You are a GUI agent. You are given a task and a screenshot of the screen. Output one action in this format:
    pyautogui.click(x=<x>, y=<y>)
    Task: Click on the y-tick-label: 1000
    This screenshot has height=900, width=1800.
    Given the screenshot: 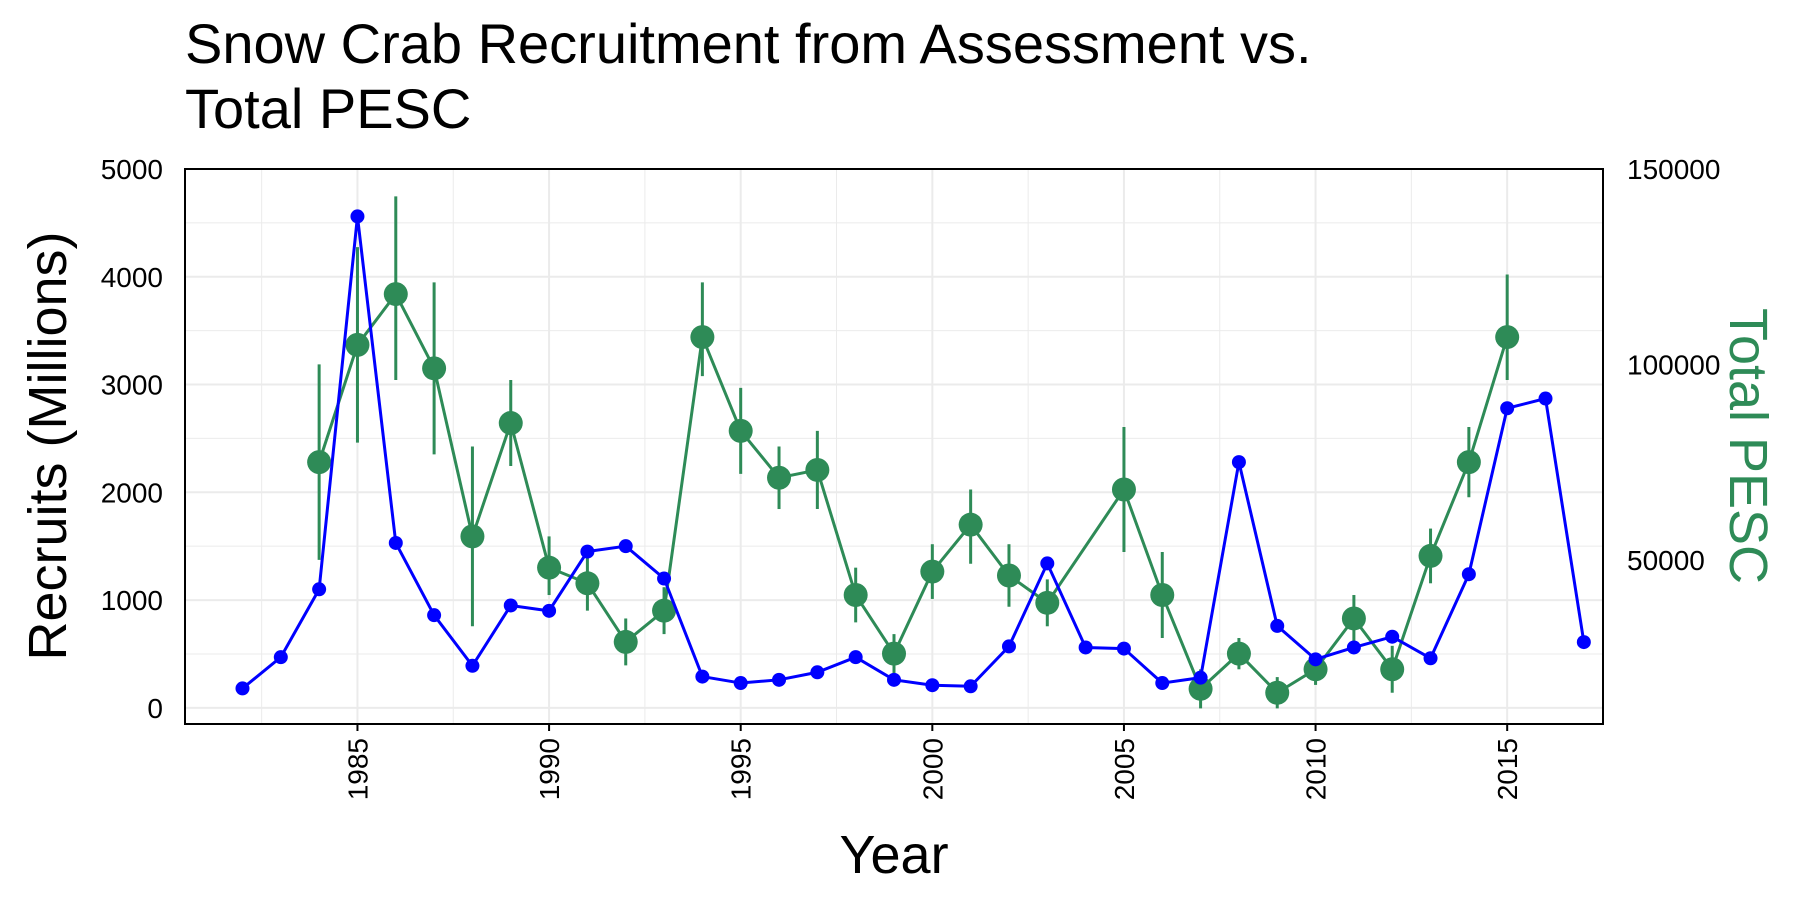 What is the action you would take?
    pyautogui.click(x=132, y=600)
    